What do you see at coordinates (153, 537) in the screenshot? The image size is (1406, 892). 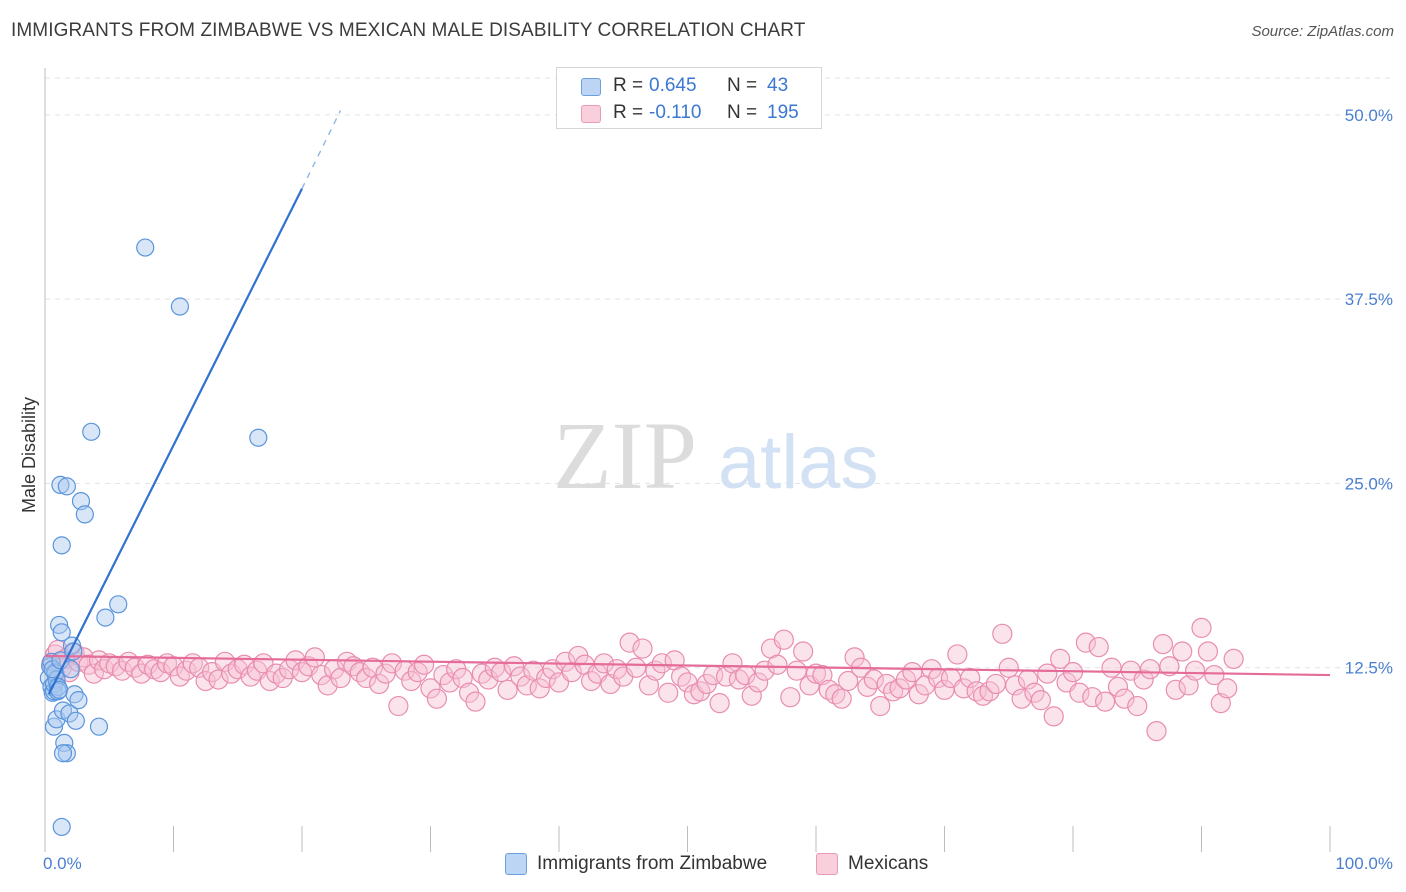 I see `zimbabwe-points` at bounding box center [153, 537].